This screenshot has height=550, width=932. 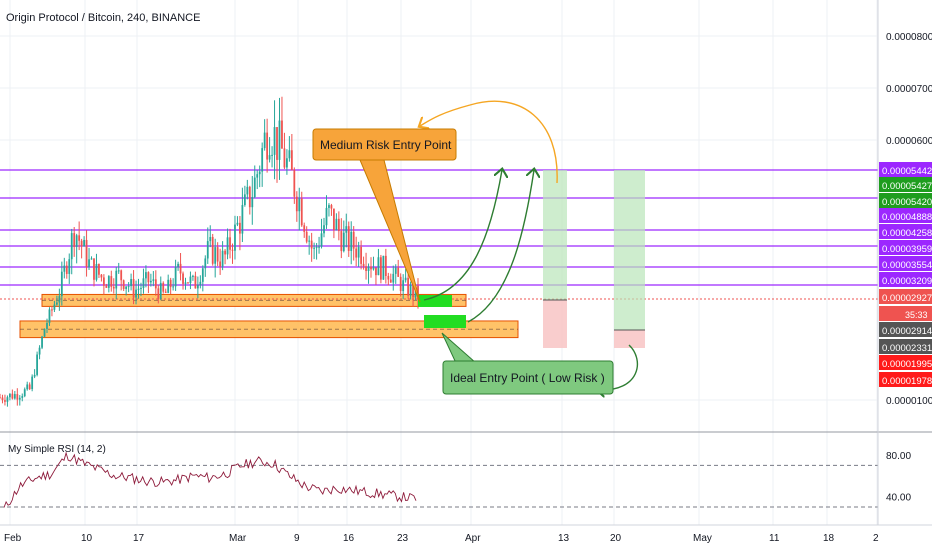 What do you see at coordinates (555, 324) in the screenshot?
I see `position-stop-box` at bounding box center [555, 324].